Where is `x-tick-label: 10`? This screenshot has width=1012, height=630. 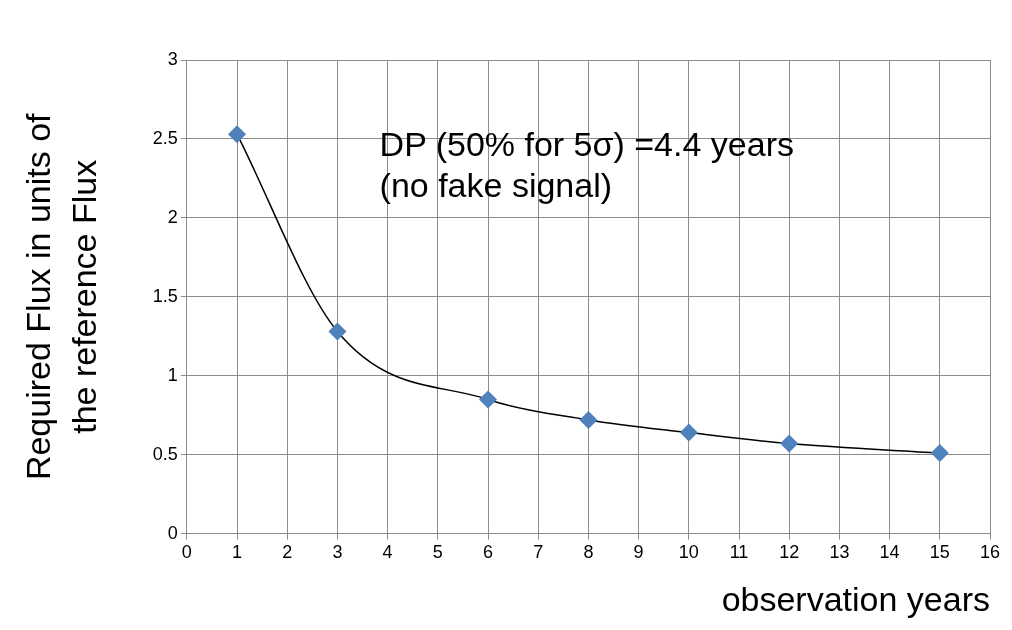 x-tick-label: 10 is located at coordinates (688, 552).